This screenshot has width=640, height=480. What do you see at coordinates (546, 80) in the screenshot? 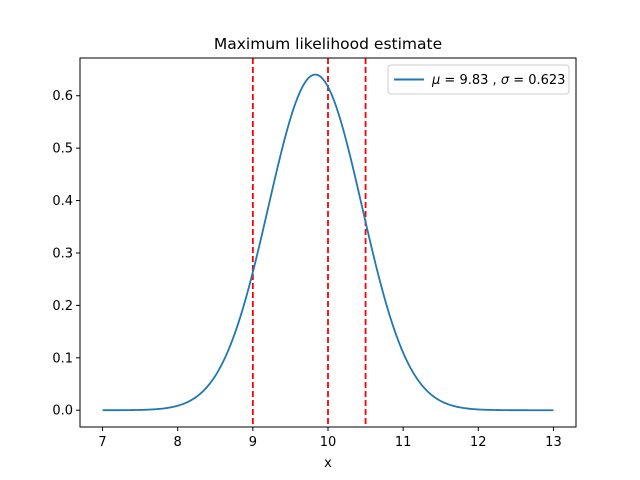
I see `legend-sigma-value: 0.623` at bounding box center [546, 80].